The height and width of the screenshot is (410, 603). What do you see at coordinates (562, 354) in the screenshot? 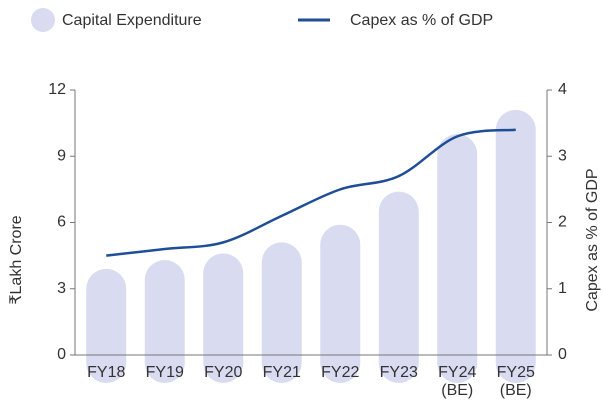
I see `y2-tick-label: 0` at bounding box center [562, 354].